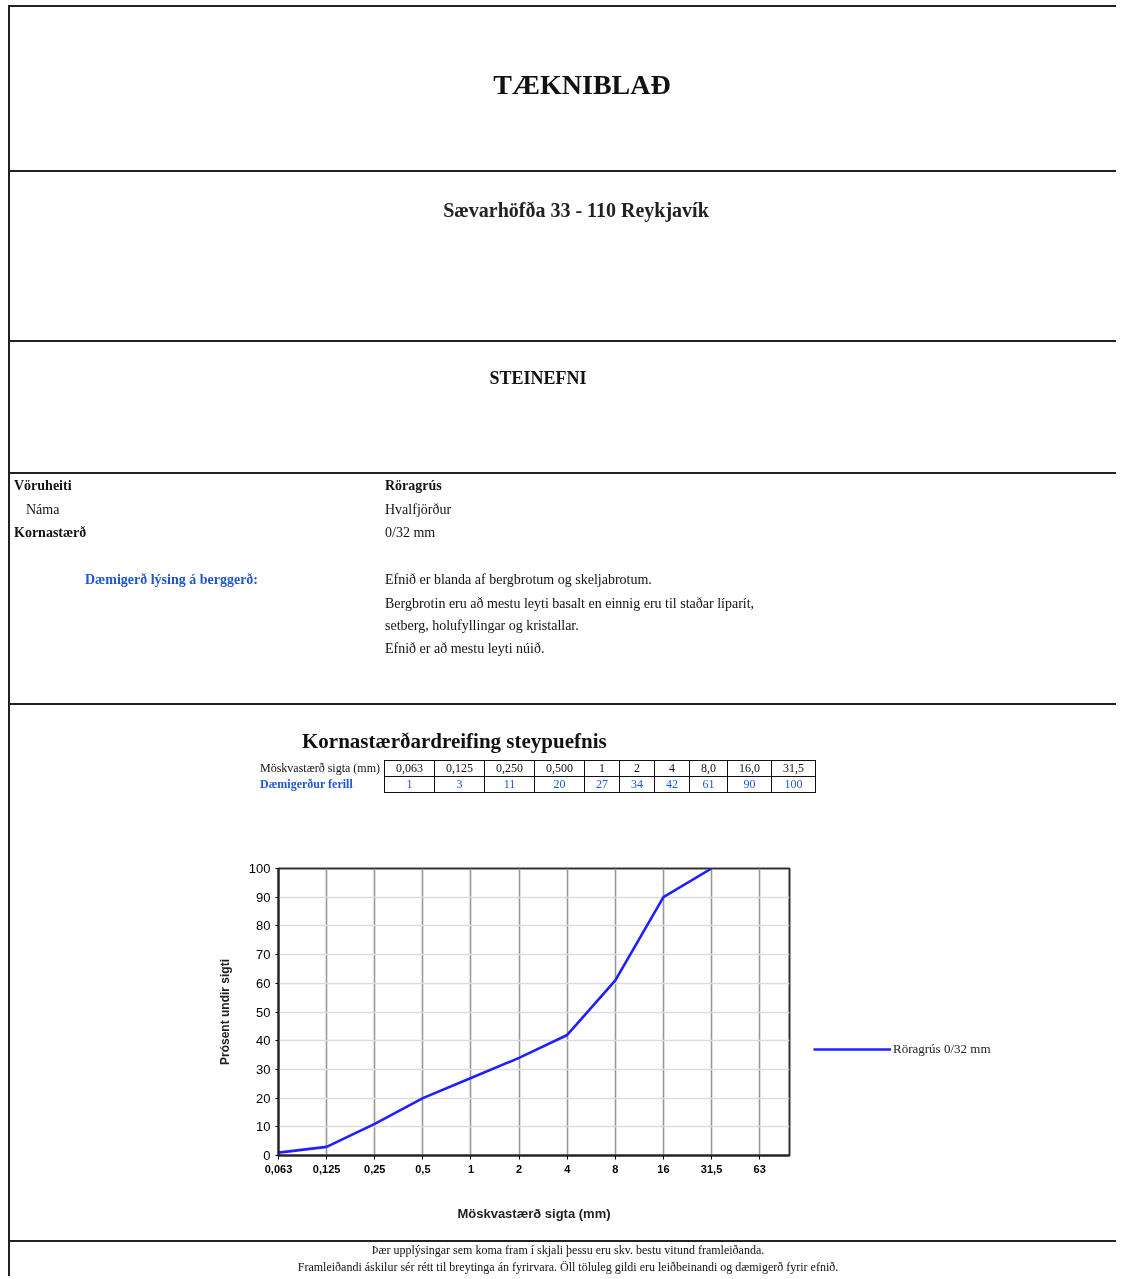 This screenshot has width=1121, height=1279. Describe the element at coordinates (410, 532) in the screenshot. I see `text: 0/32 mm` at that location.